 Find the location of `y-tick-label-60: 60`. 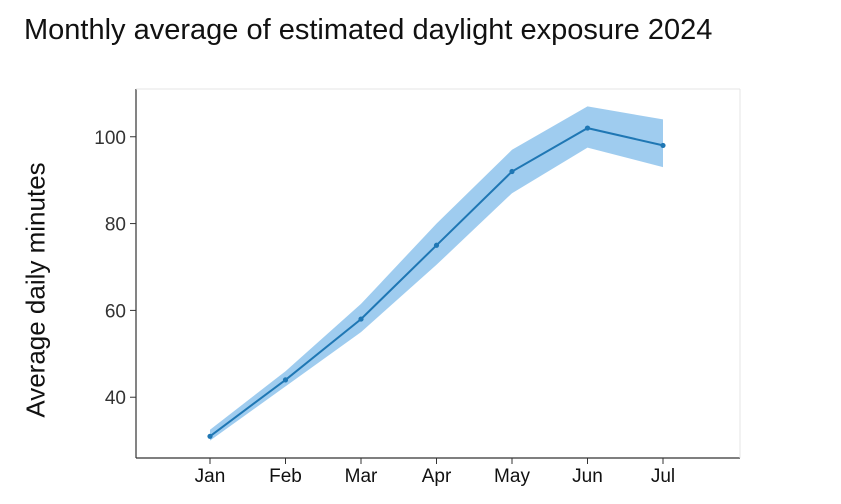

y-tick-label-60: 60 is located at coordinates (115, 311).